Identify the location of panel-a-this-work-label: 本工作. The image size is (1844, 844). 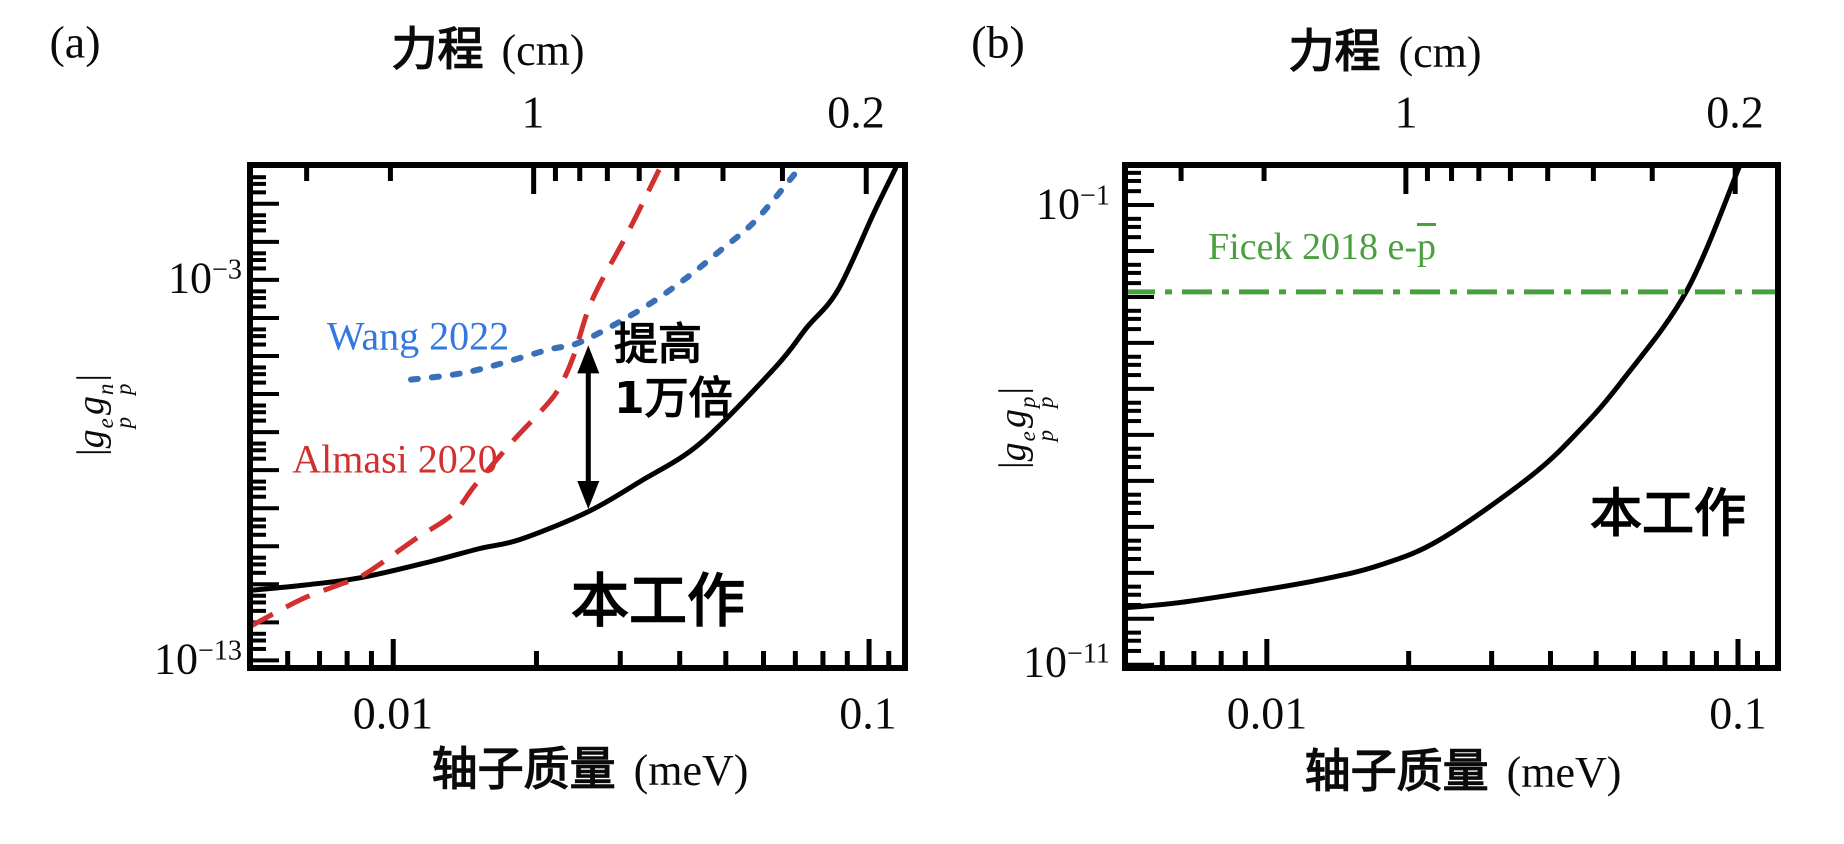
(658, 601).